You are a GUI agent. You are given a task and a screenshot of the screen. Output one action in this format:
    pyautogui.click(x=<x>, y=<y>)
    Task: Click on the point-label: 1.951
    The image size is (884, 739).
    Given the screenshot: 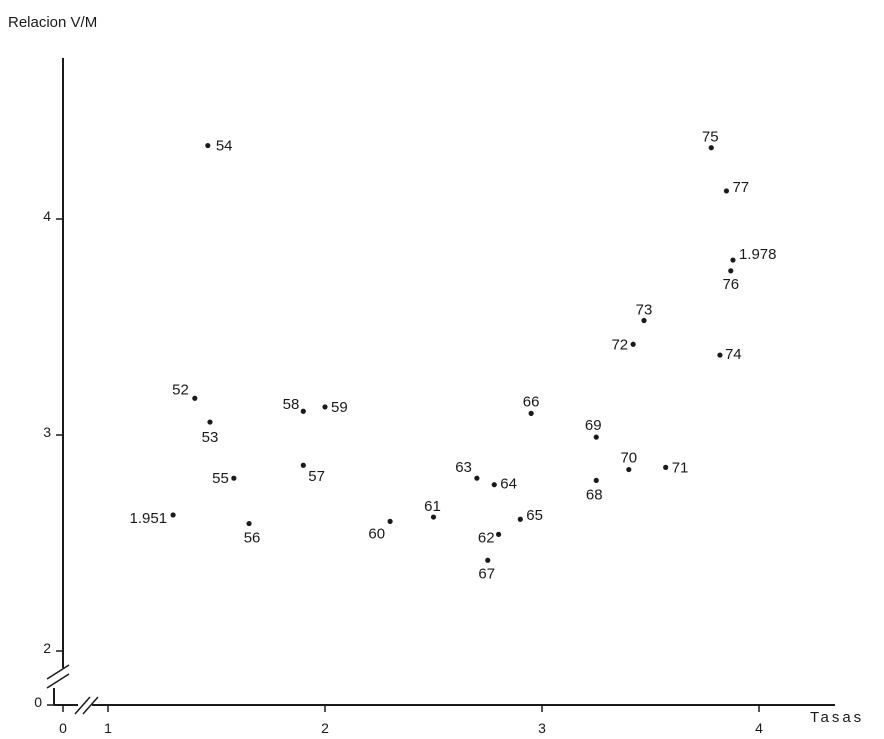 What is the action you would take?
    pyautogui.click(x=149, y=518)
    